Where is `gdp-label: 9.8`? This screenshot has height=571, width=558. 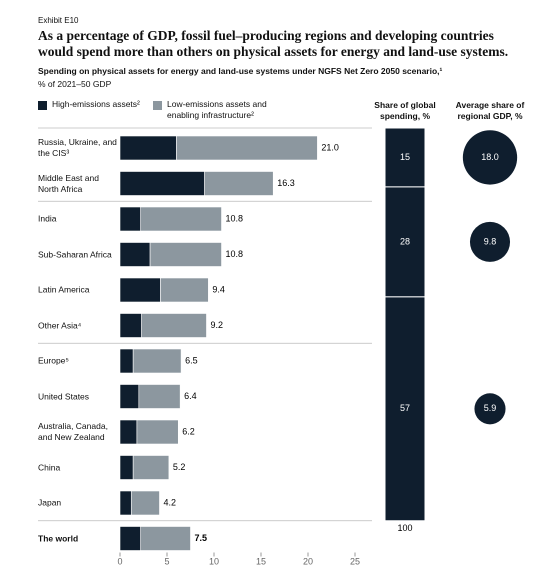 gdp-label: 9.8 is located at coordinates (490, 241).